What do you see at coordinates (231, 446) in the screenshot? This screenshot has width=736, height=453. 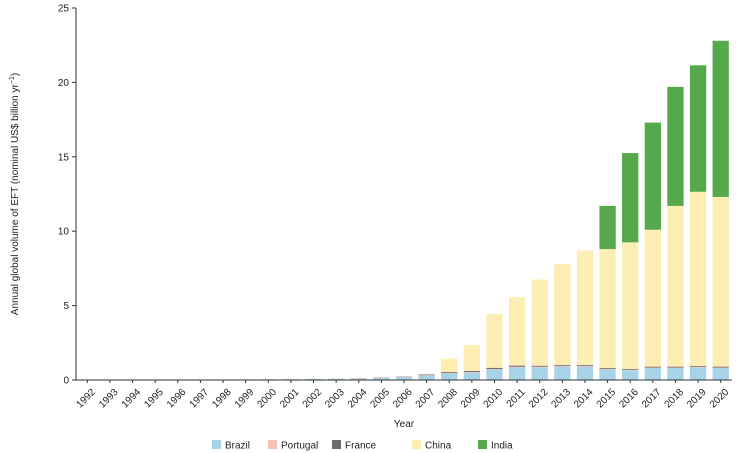 I see `legend-item-brazil: Brazil` at bounding box center [231, 446].